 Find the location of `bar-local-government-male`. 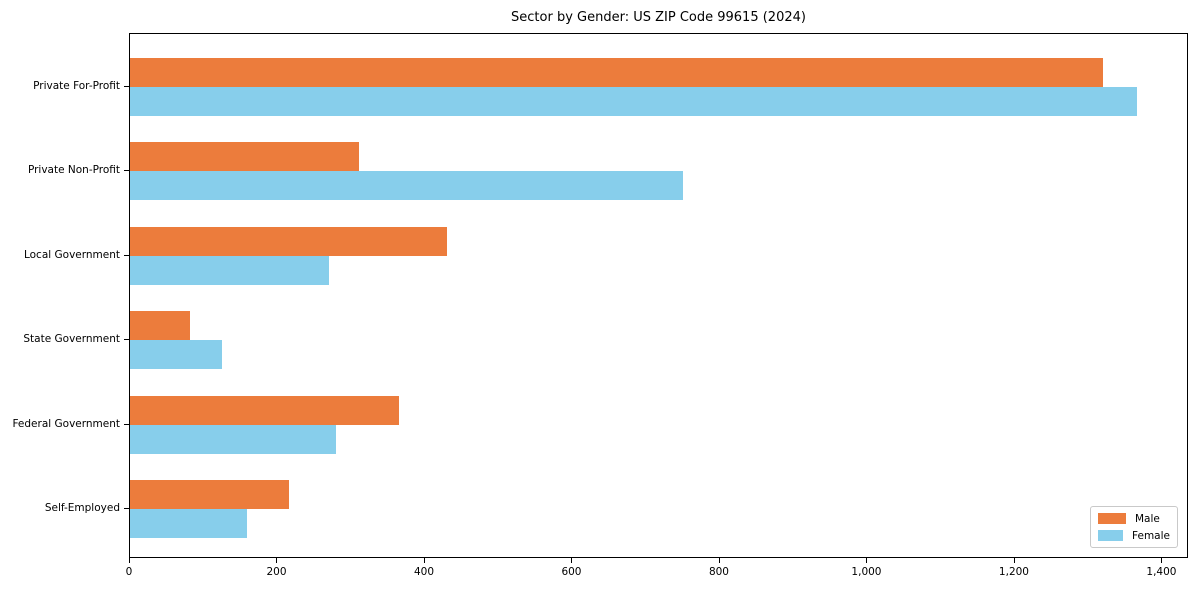

bar-local-government-male is located at coordinates (289, 241).